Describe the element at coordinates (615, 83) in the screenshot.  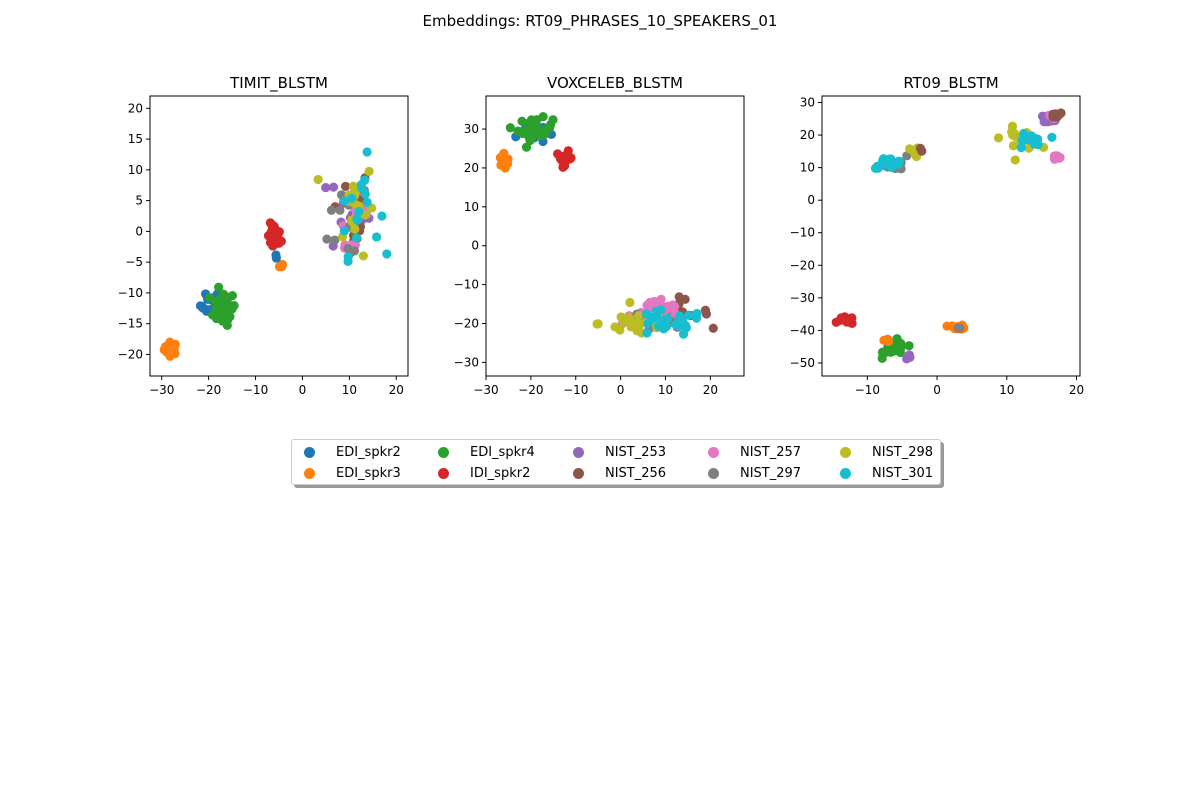
I see `subplot-title: VOXCELEB_BLSTM` at that location.